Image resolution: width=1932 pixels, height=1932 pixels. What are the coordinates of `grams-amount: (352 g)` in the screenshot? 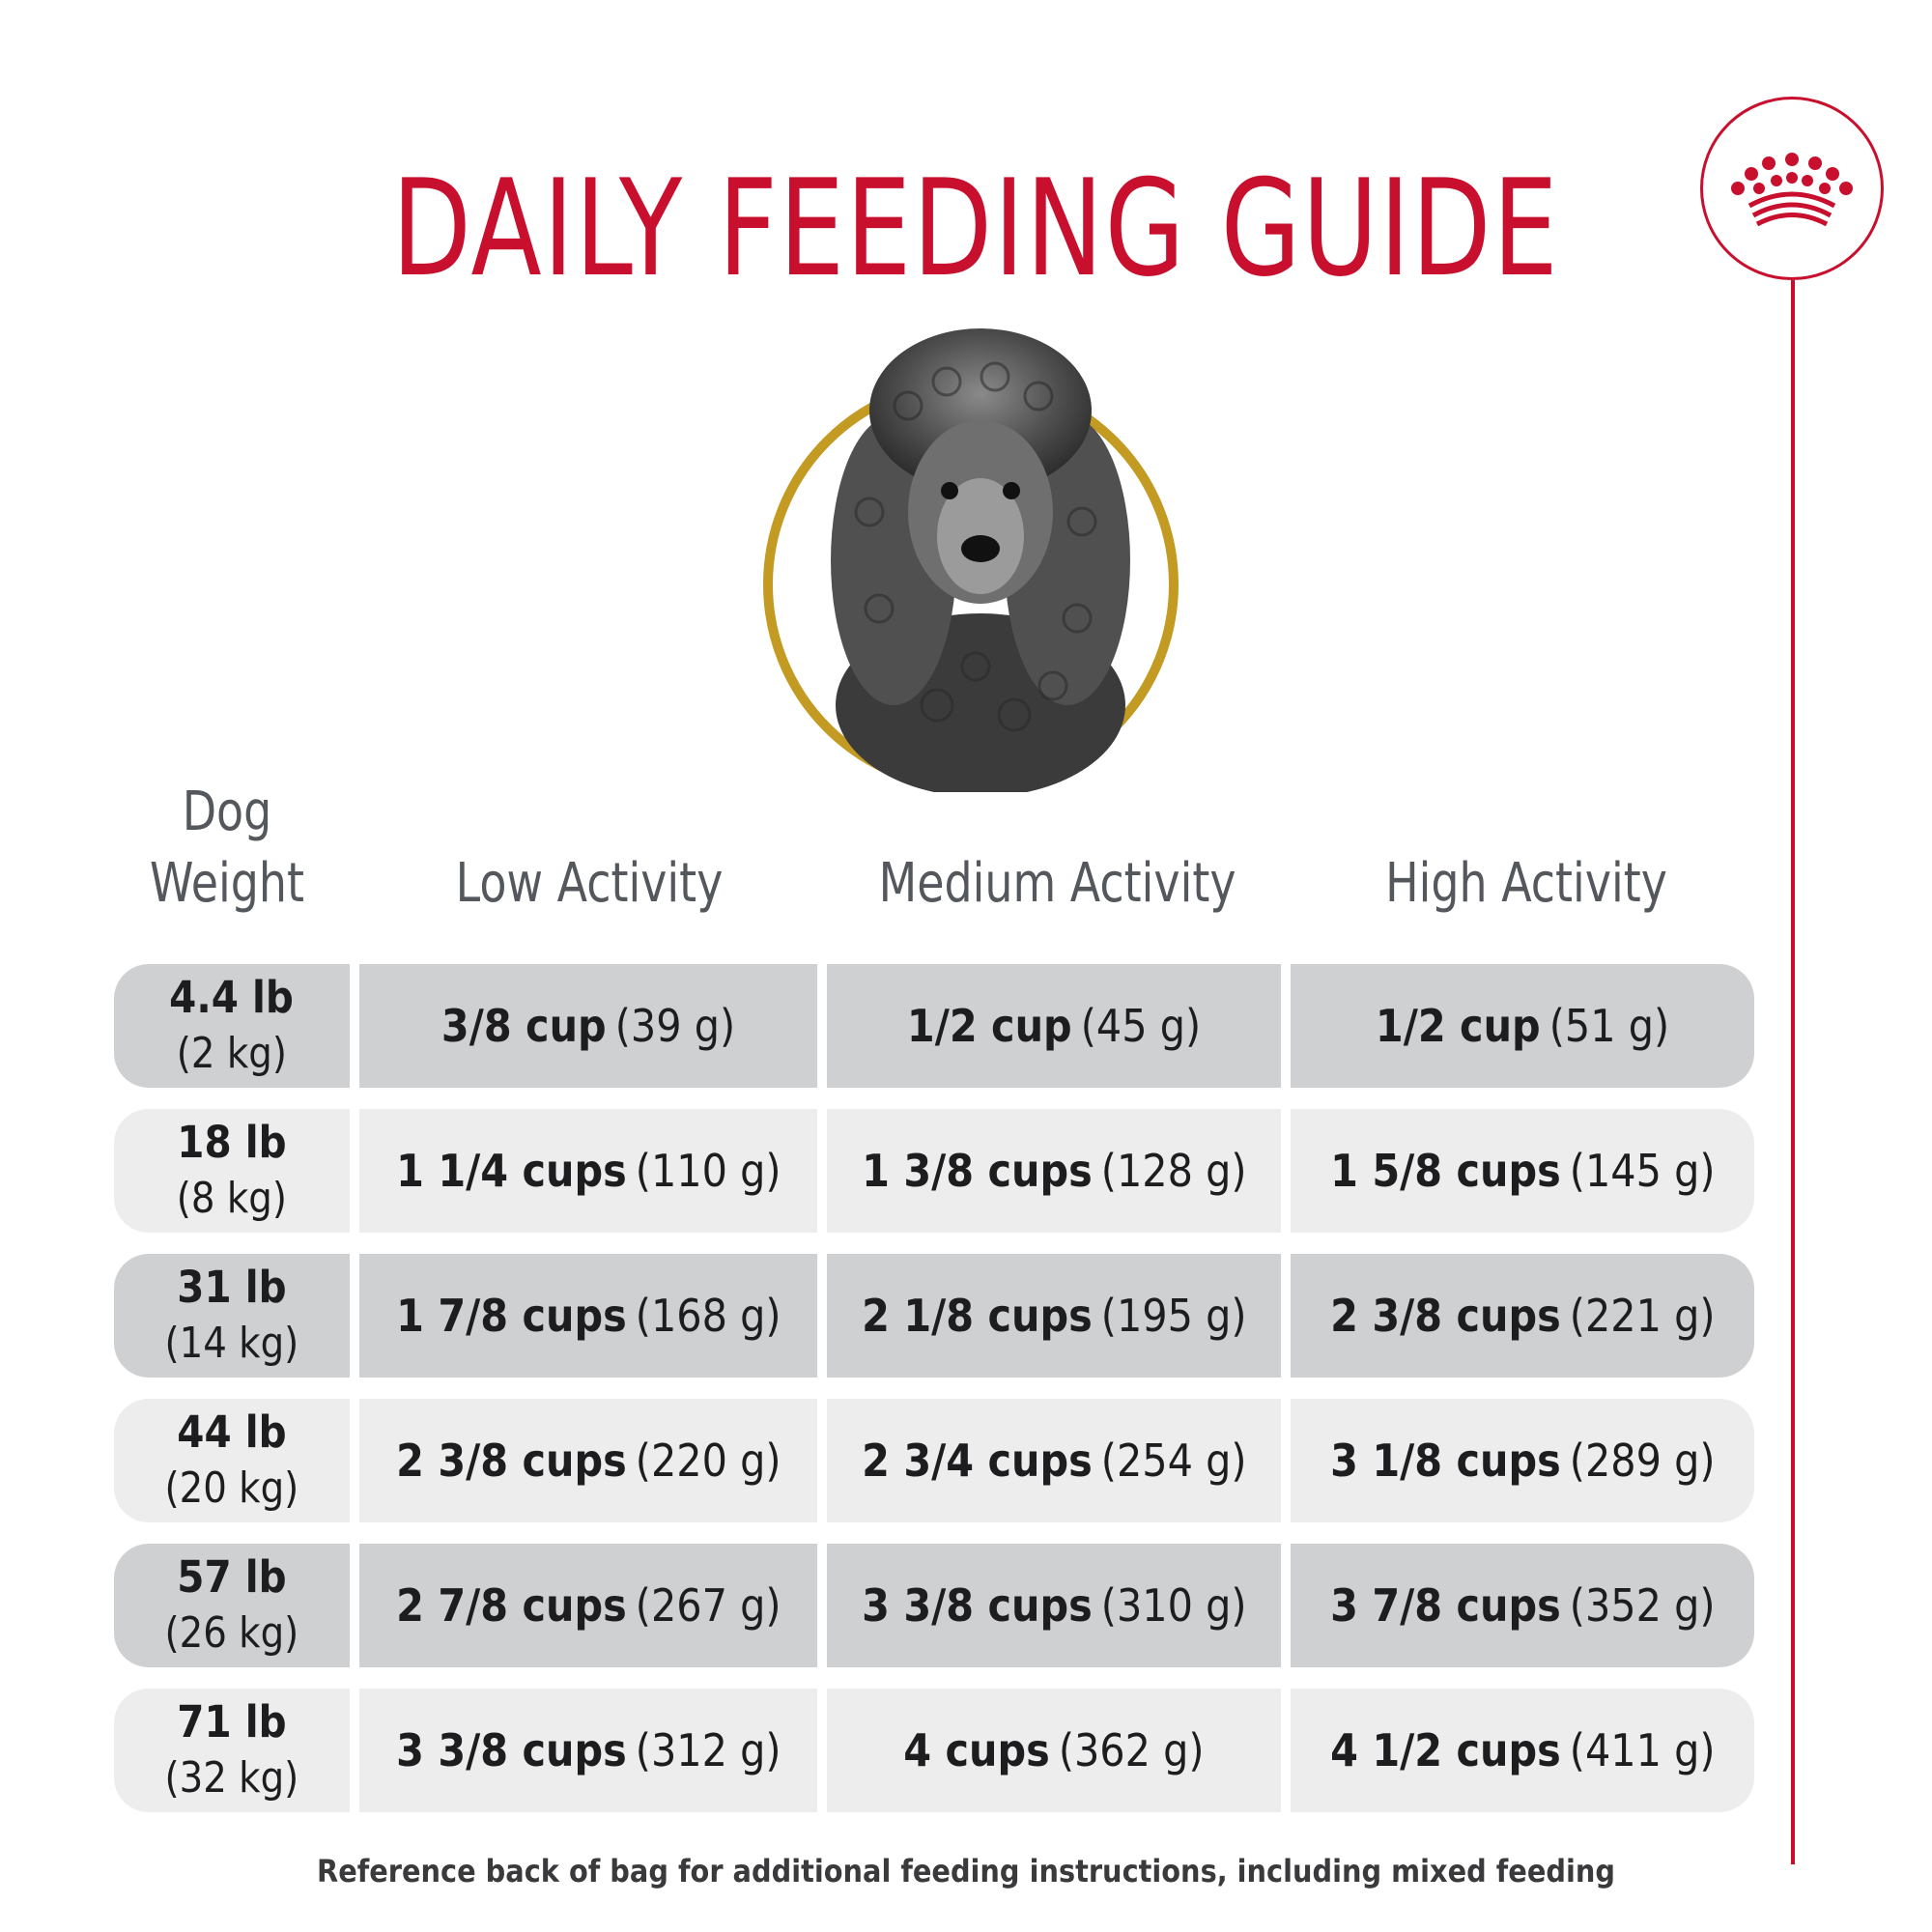 It's located at (1642, 1605).